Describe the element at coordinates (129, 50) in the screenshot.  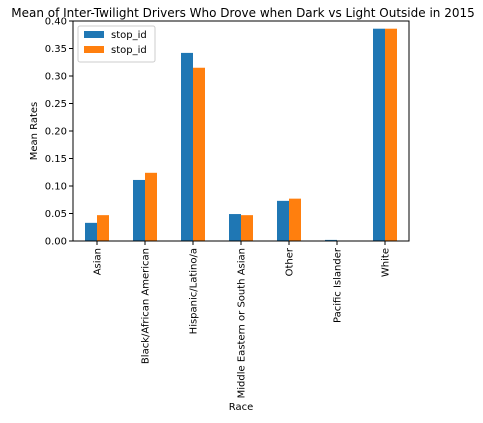
I see `legend-label-2: stop_id` at that location.